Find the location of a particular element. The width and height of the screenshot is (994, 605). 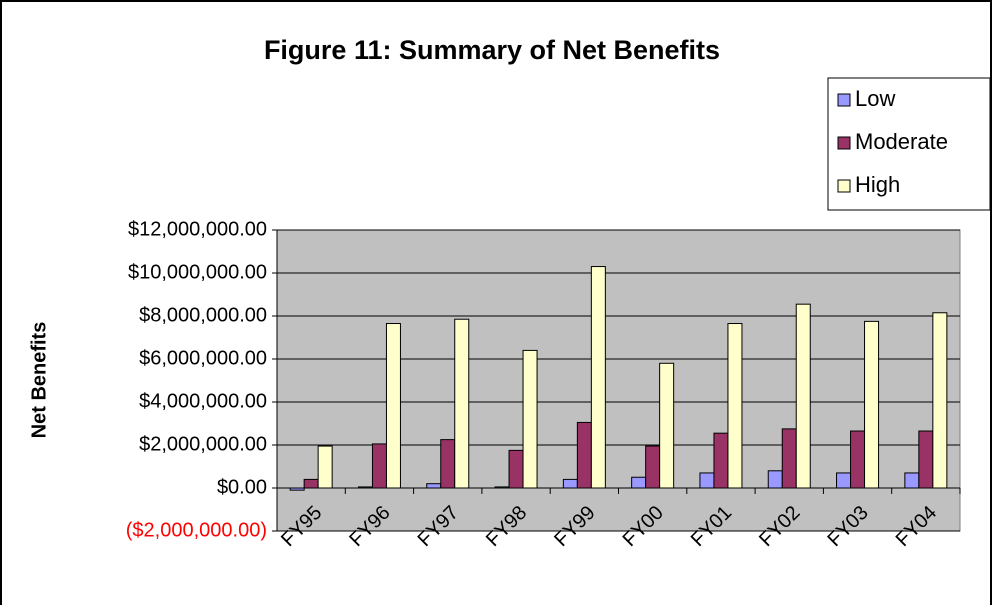

y-tick-label: $6,000,000.00 is located at coordinates (203, 358).